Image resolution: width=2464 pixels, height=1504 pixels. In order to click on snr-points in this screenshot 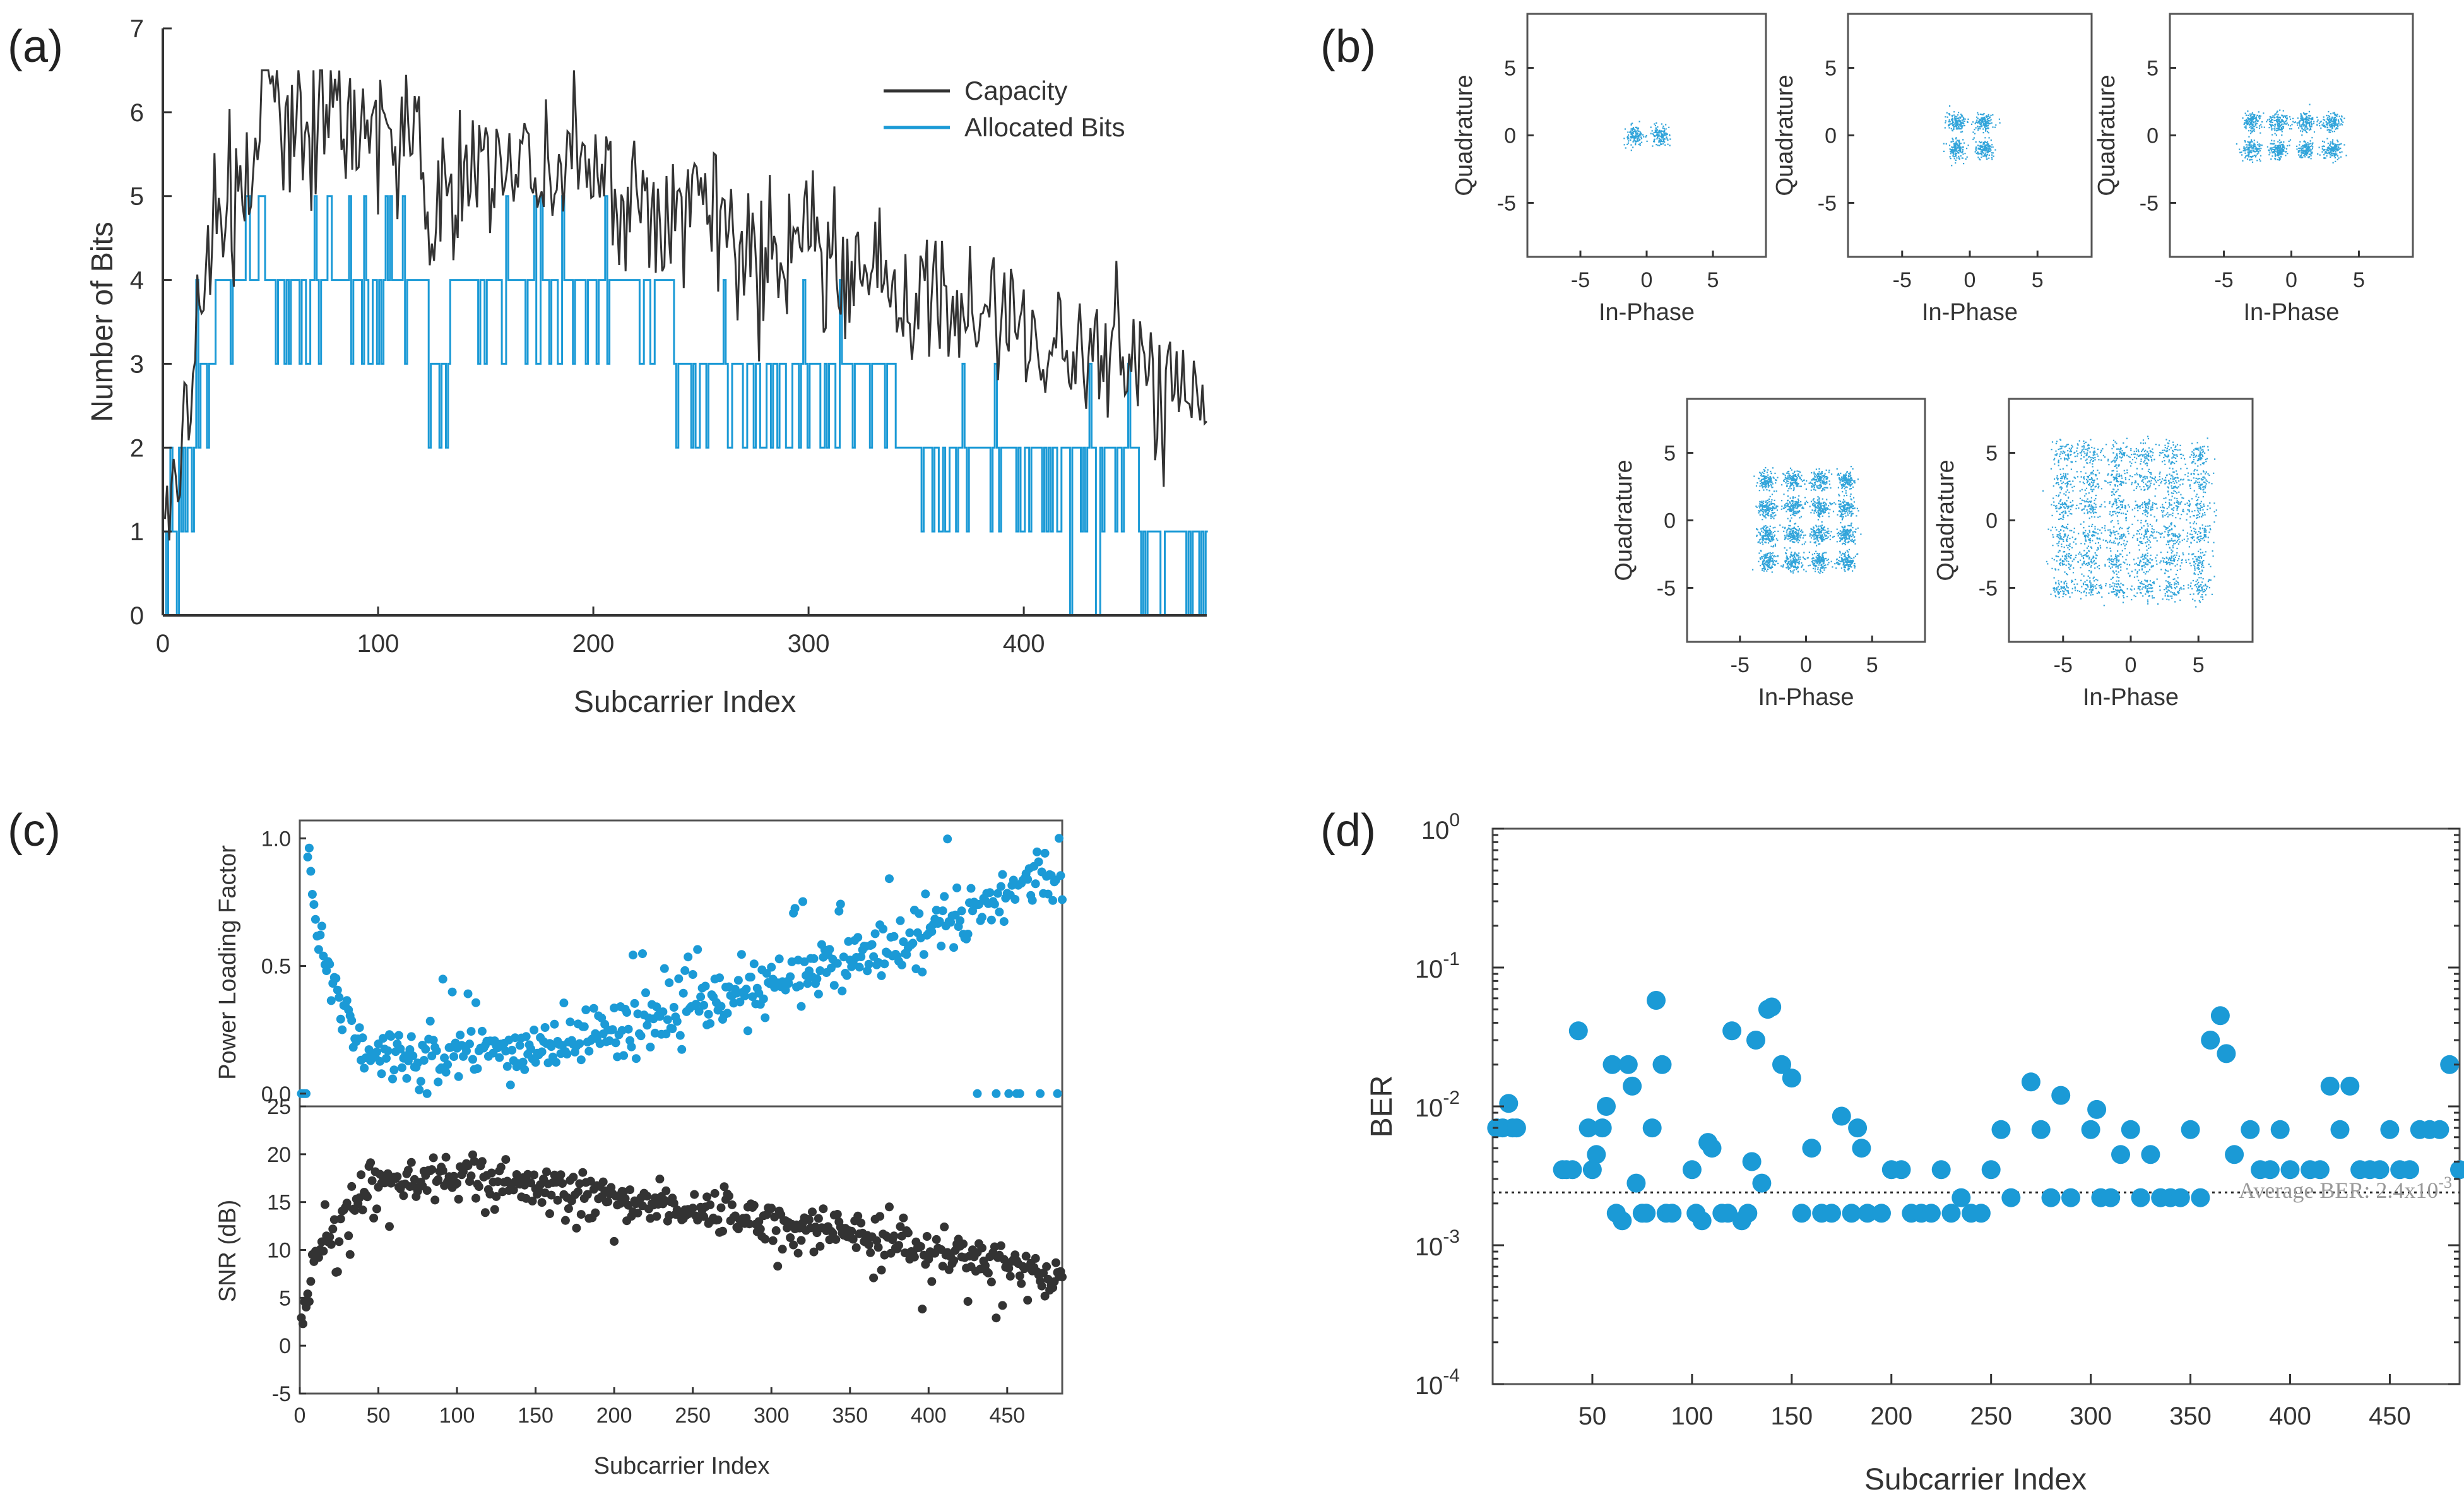, I will do `click(682, 1239)`.